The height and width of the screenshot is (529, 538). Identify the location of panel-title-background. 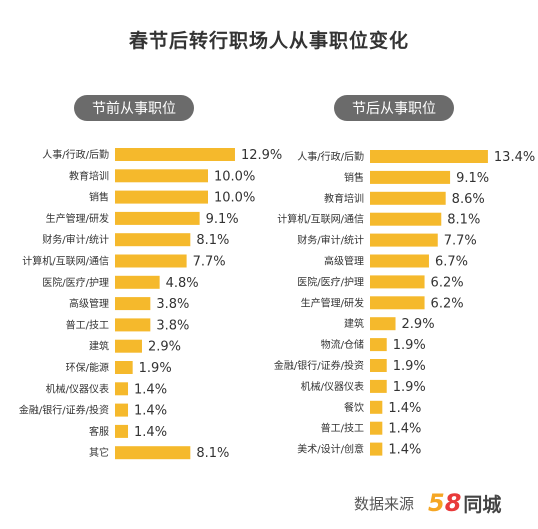
(134, 108).